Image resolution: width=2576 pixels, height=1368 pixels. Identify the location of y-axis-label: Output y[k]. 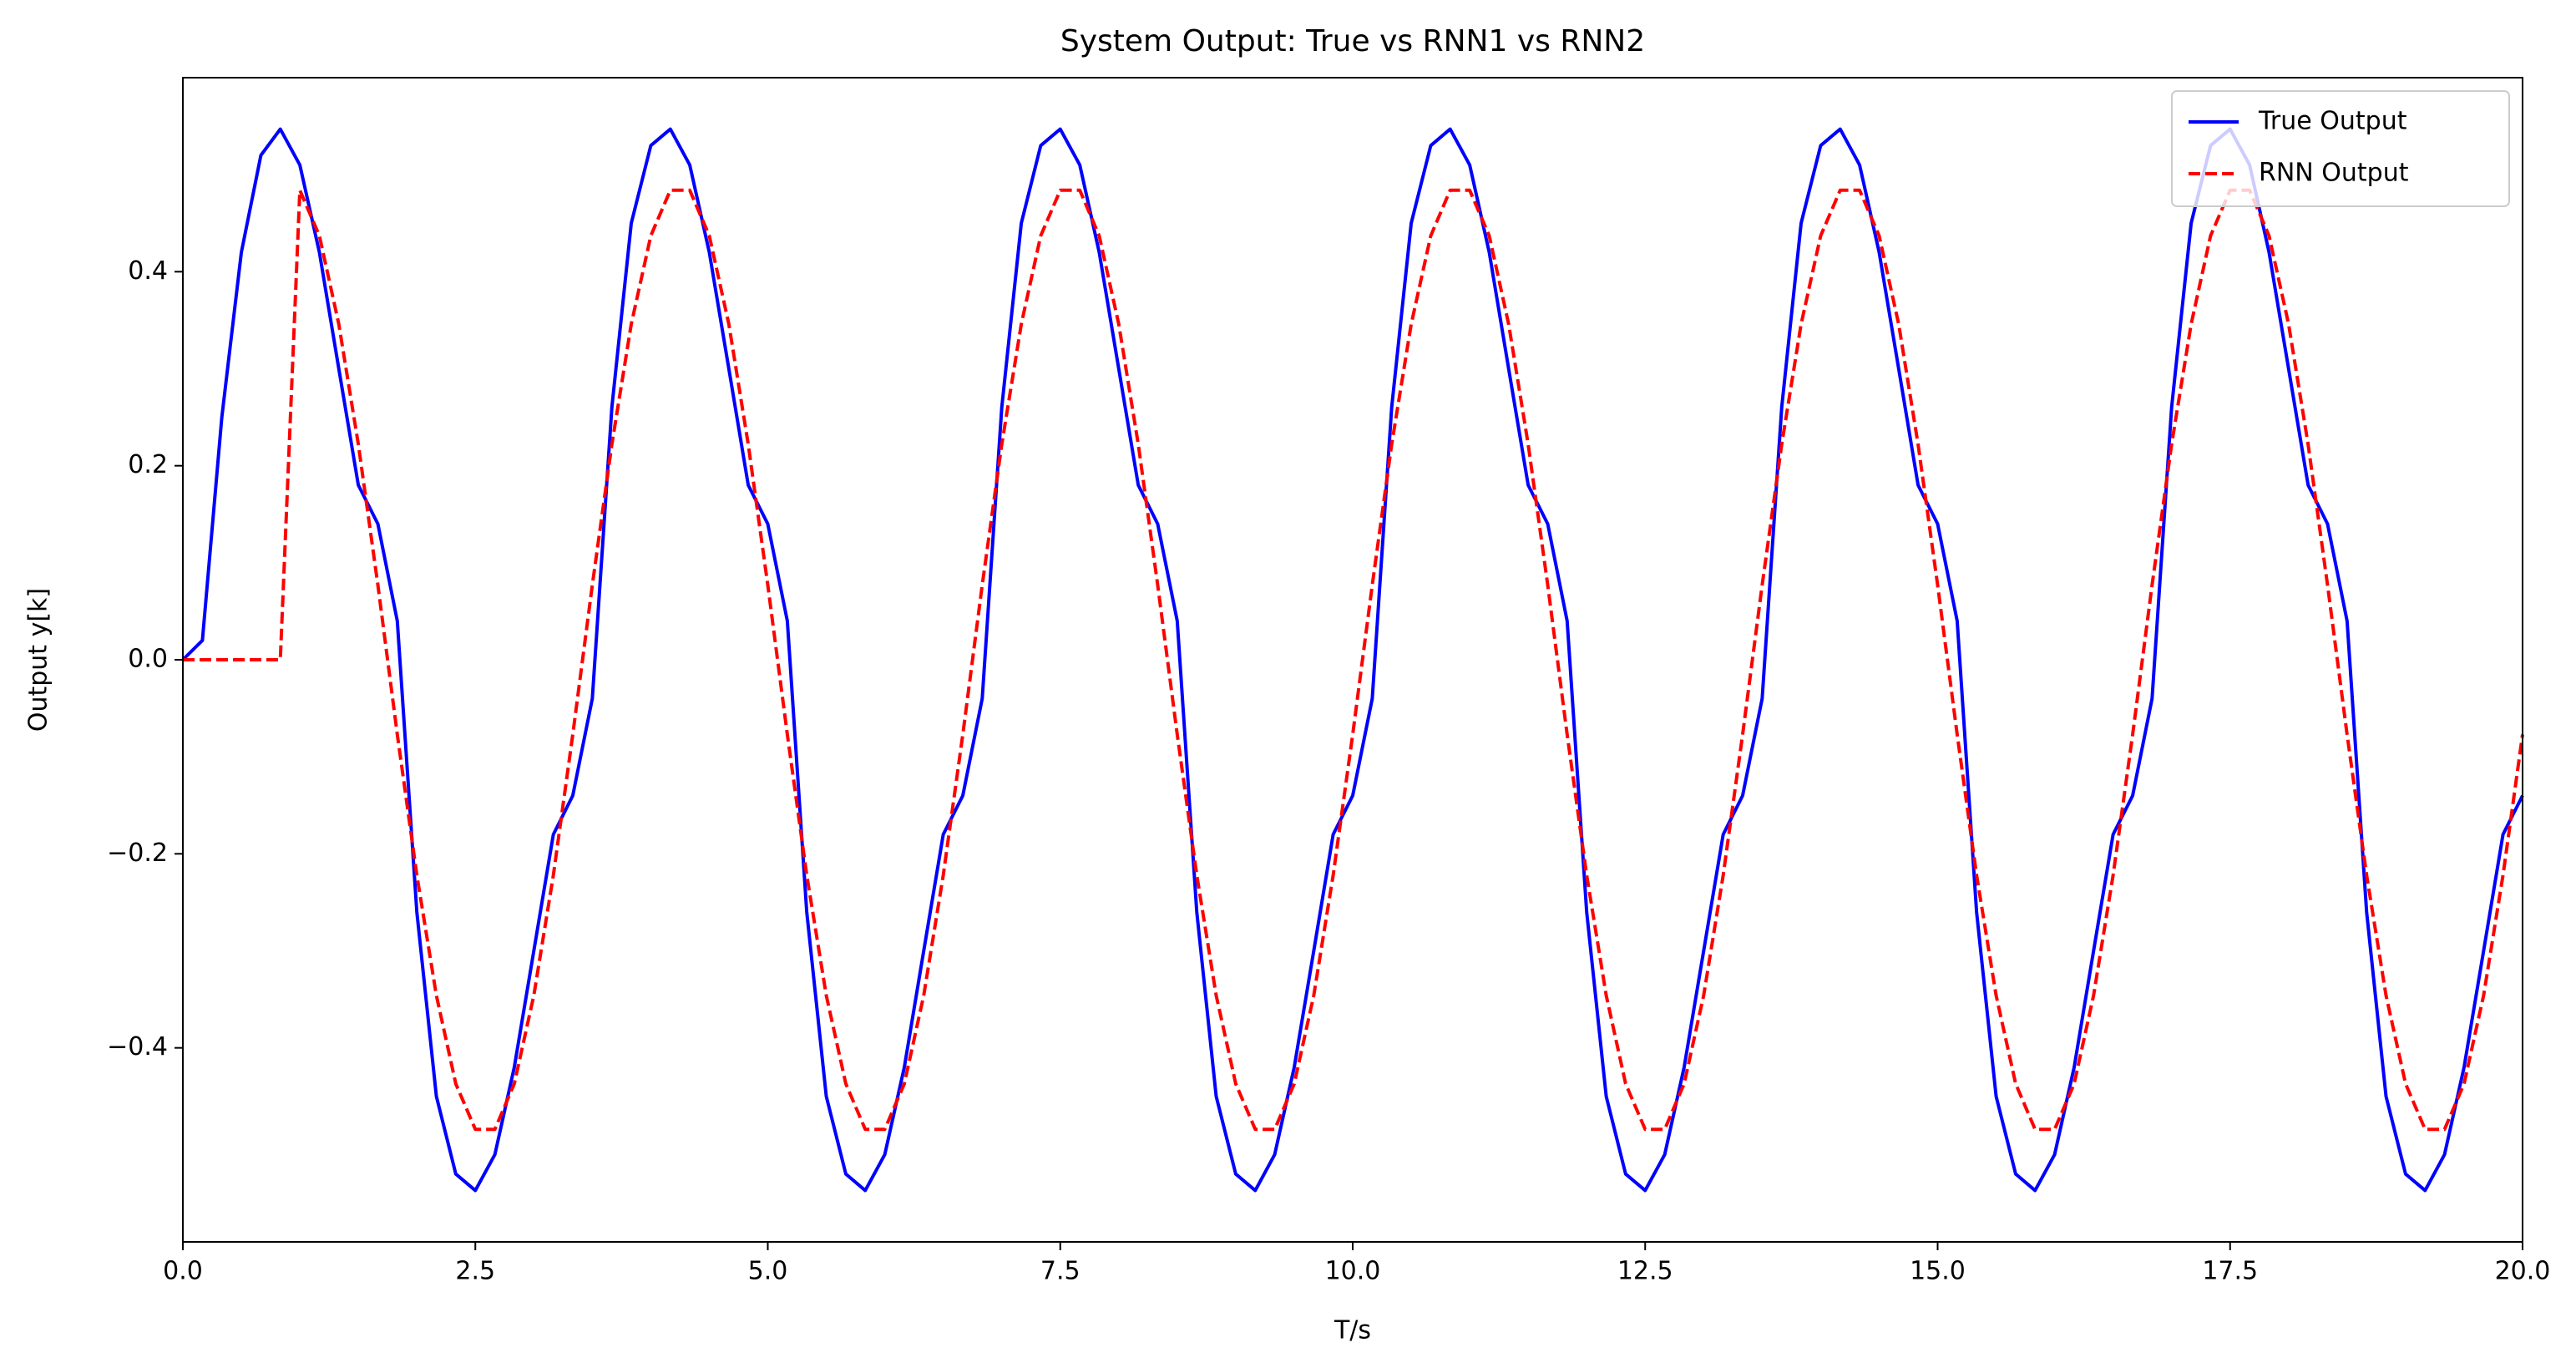
(38, 660).